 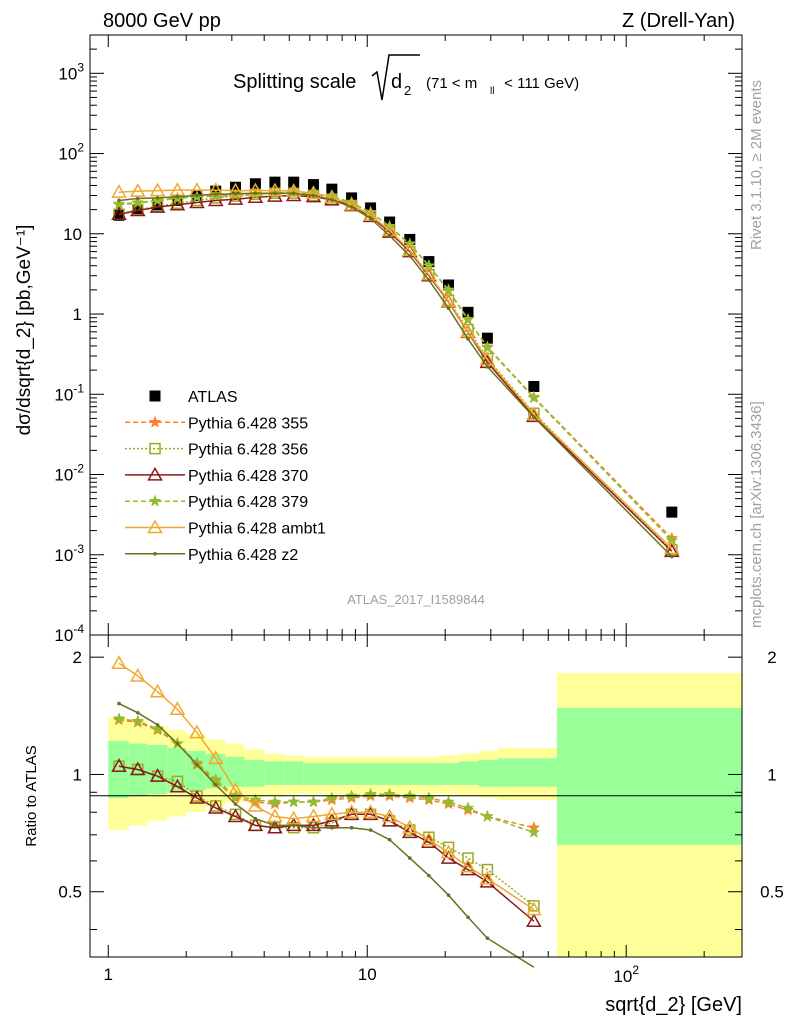 I want to click on plot-title-range-end: < 111 GeV), so click(x=539, y=83).